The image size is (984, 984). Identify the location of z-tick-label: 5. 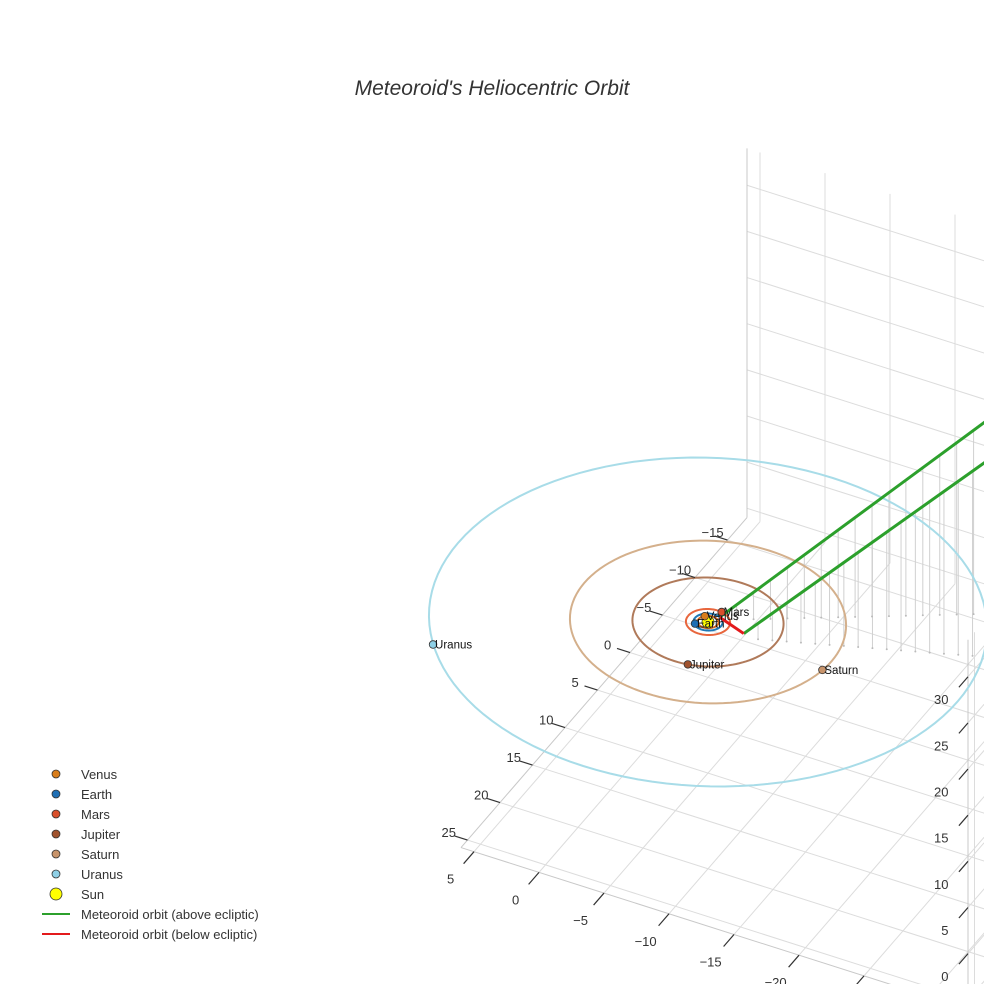
(944, 930).